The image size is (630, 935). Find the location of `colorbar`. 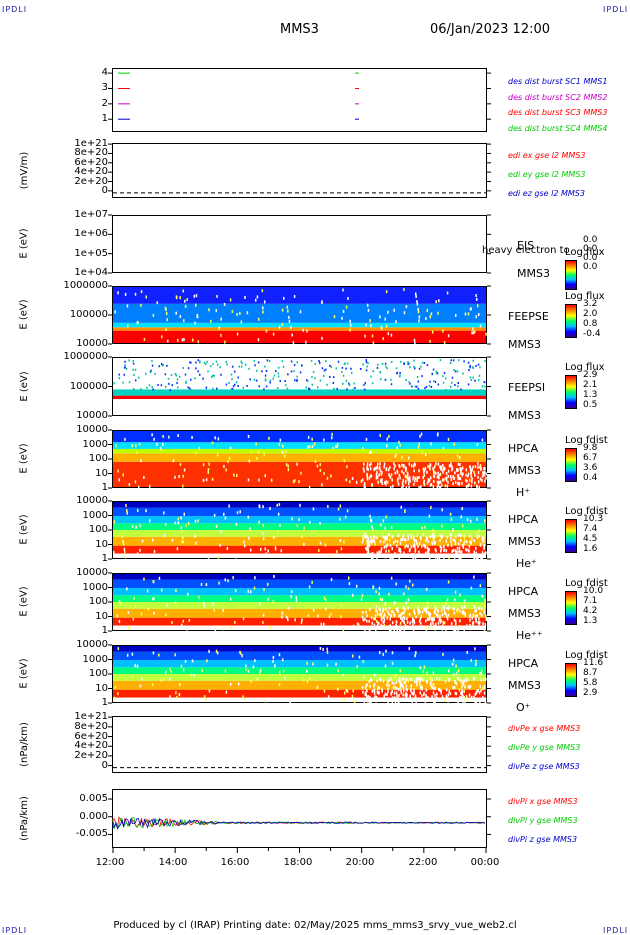

colorbar is located at coordinates (571, 465).